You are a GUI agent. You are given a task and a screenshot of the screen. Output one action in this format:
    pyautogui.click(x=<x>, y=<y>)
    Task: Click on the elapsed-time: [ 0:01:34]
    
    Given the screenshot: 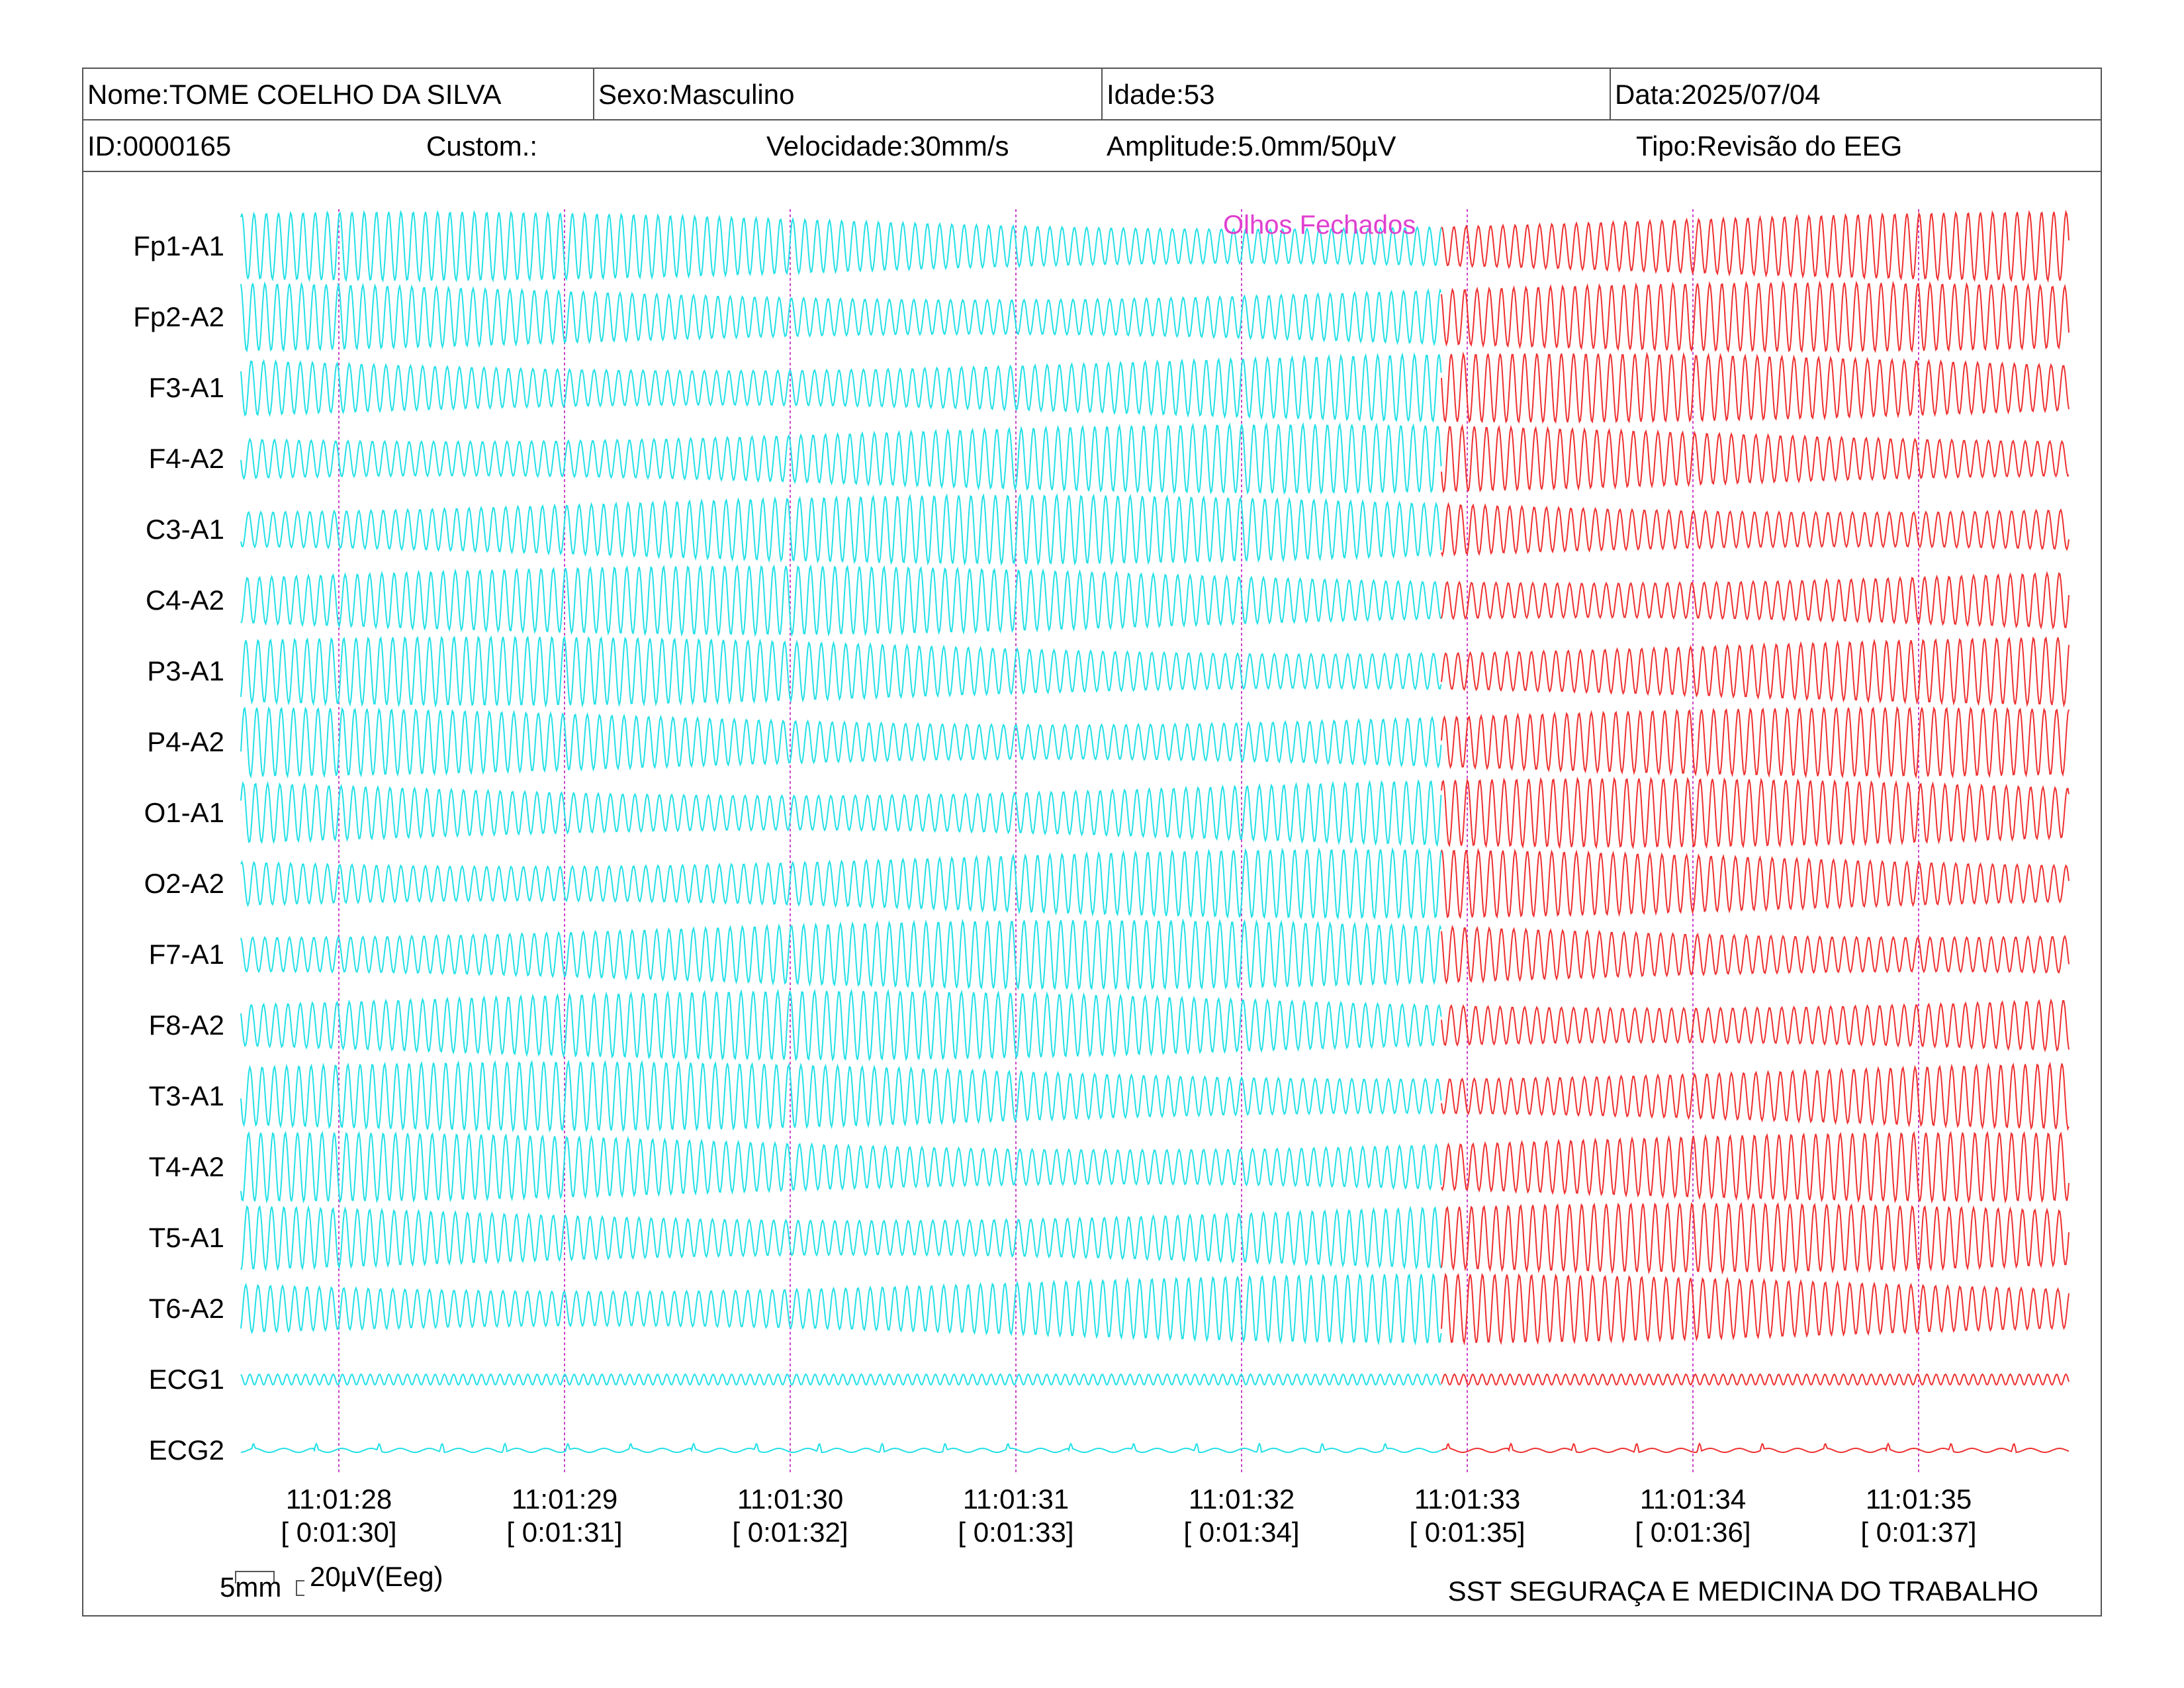 What is the action you would take?
    pyautogui.click(x=1241, y=1532)
    